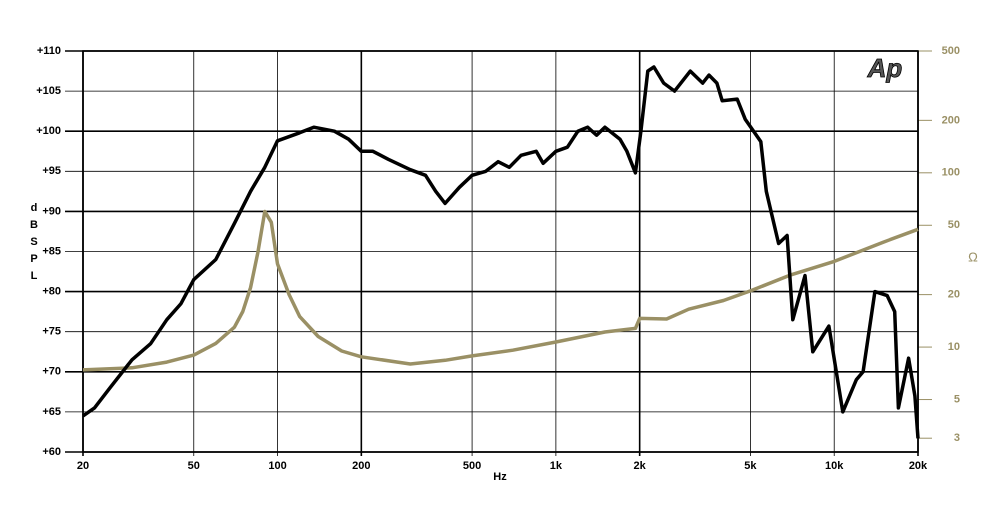 This screenshot has width=1000, height=521. Describe the element at coordinates (951, 173) in the screenshot. I see `y2-tick-label: 100` at that location.